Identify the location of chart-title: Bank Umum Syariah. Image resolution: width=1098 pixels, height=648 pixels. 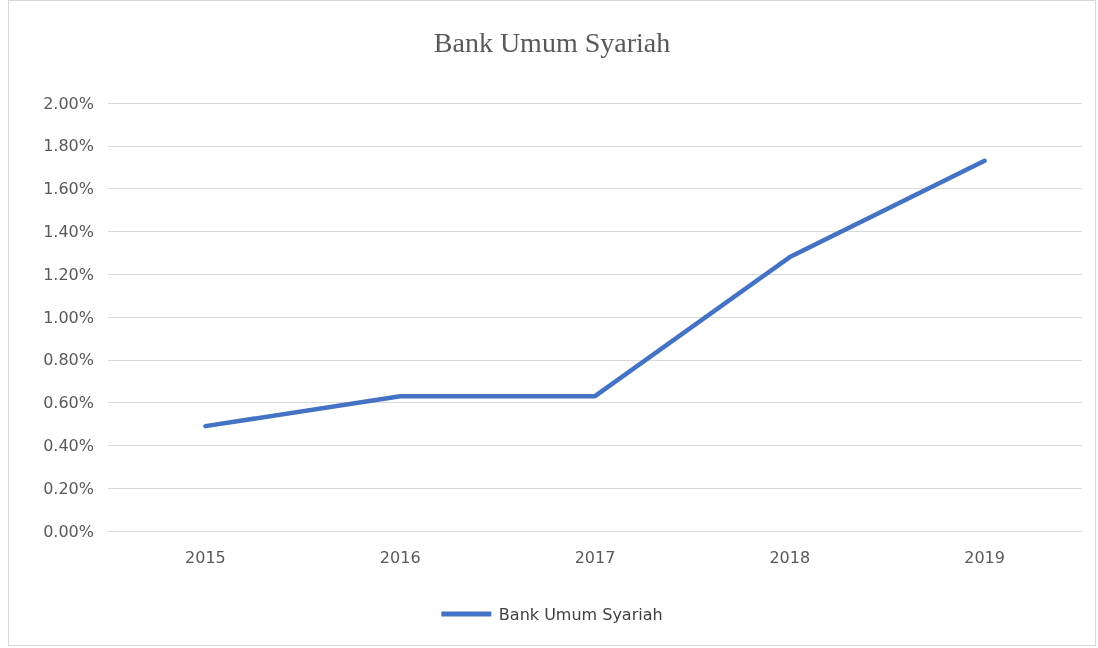
(552, 42).